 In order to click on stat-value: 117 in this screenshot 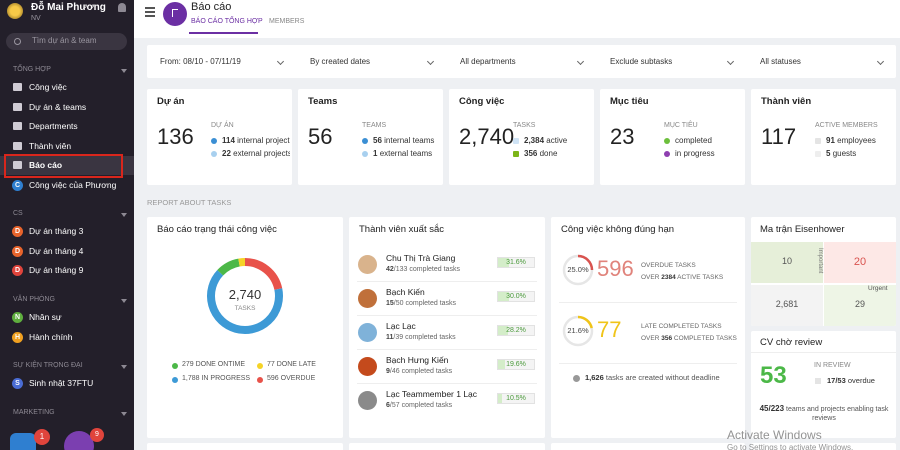, I will do `click(779, 136)`.